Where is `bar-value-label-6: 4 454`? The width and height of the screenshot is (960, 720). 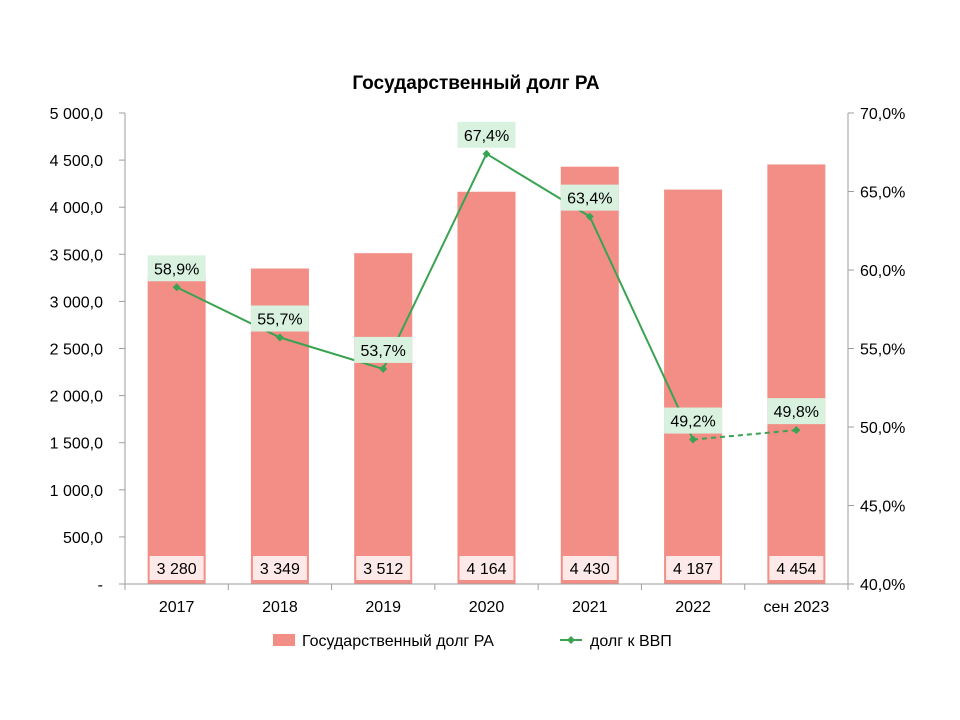
bar-value-label-6: 4 454 is located at coordinates (796, 569).